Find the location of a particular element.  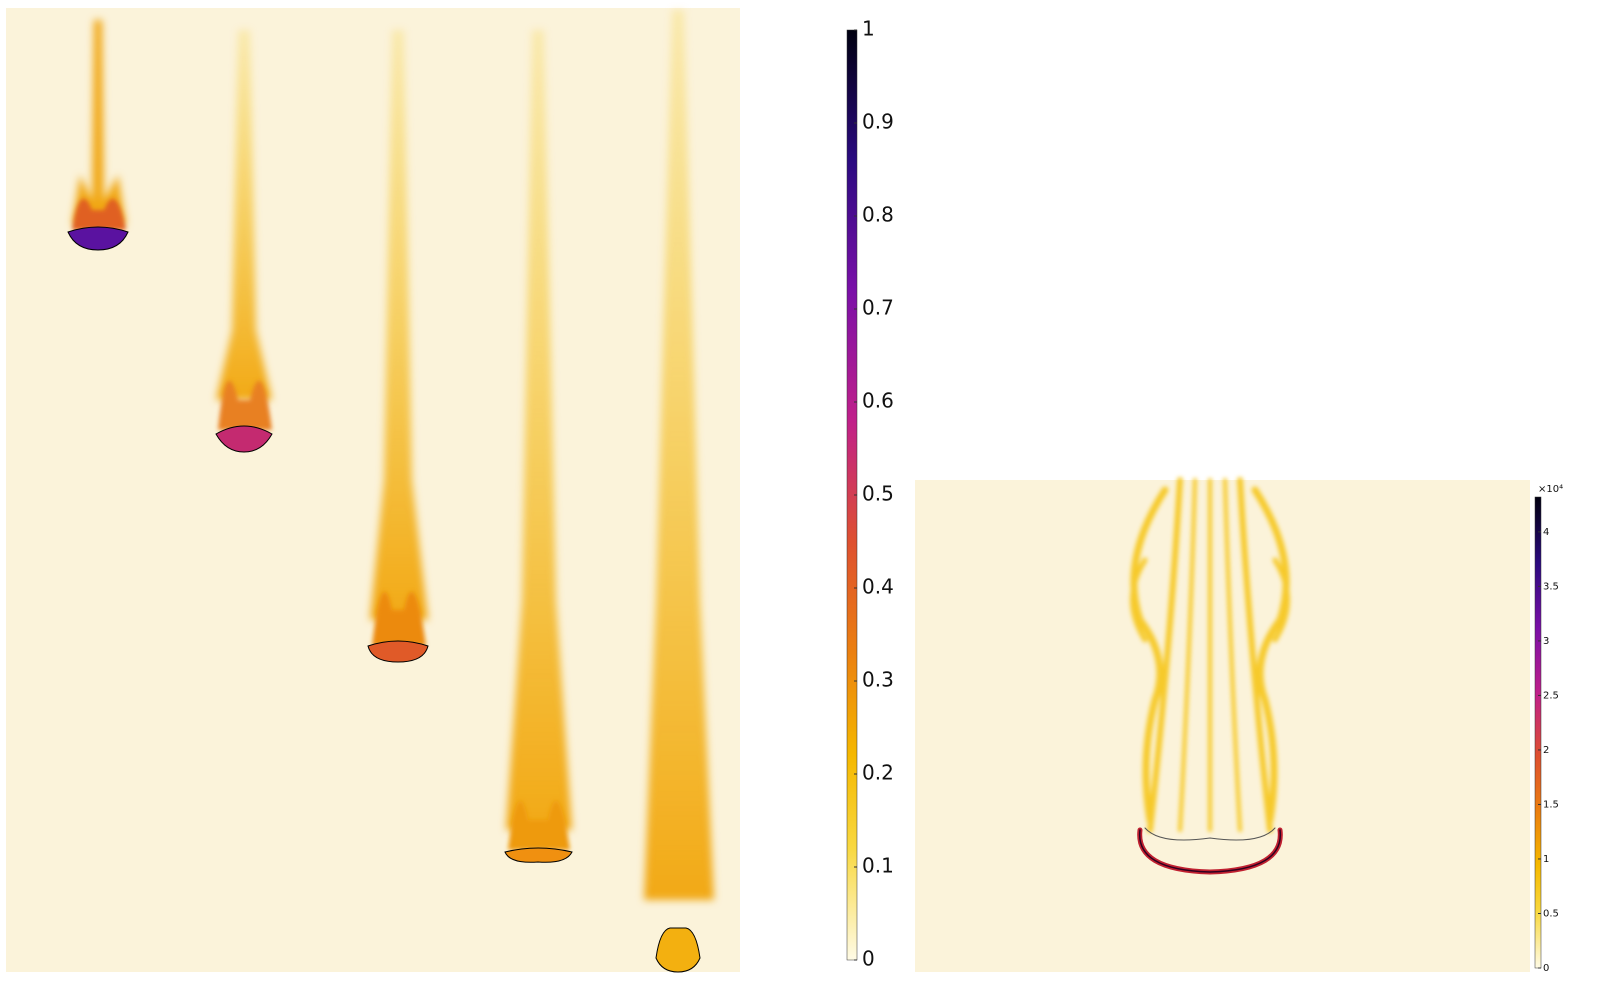

tick-label: 2.5 is located at coordinates (1551, 695).